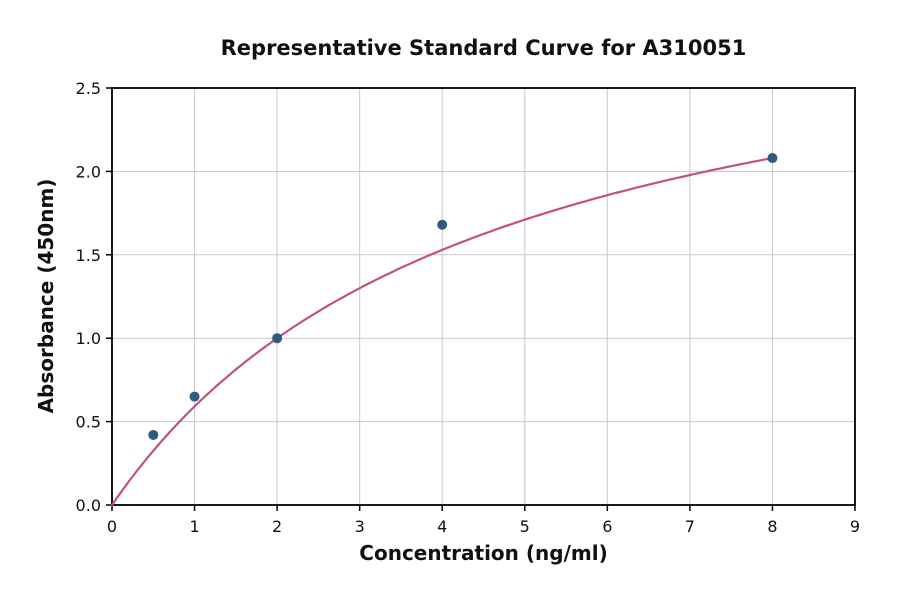 The image size is (900, 594). What do you see at coordinates (690, 526) in the screenshot?
I see `x-tick-label: 7` at bounding box center [690, 526].